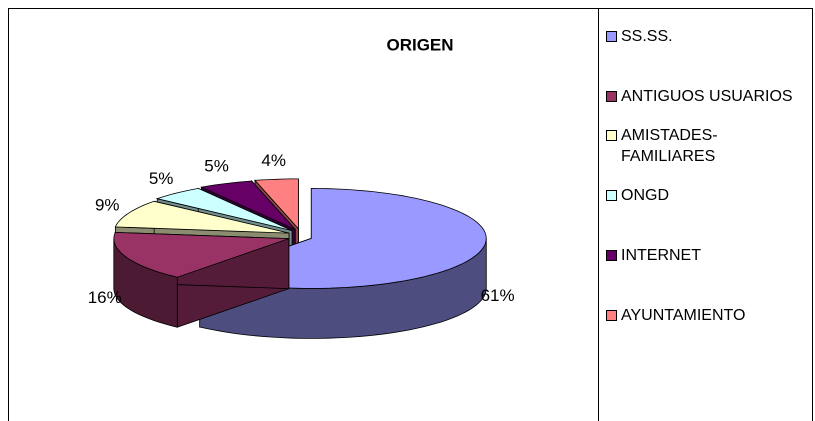 The image size is (815, 421). I want to click on legend-entry: INTERNET, so click(708, 255).